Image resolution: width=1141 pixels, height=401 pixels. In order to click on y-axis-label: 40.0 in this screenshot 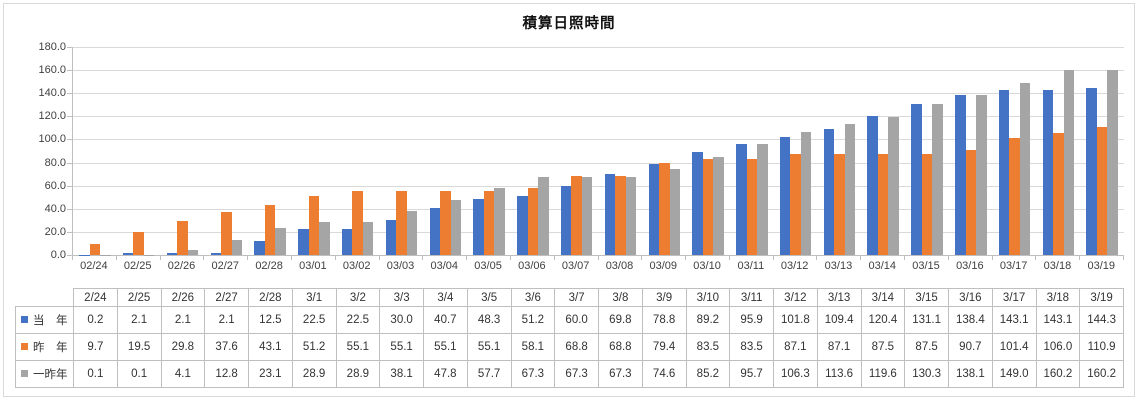, I will do `click(55, 208)`.